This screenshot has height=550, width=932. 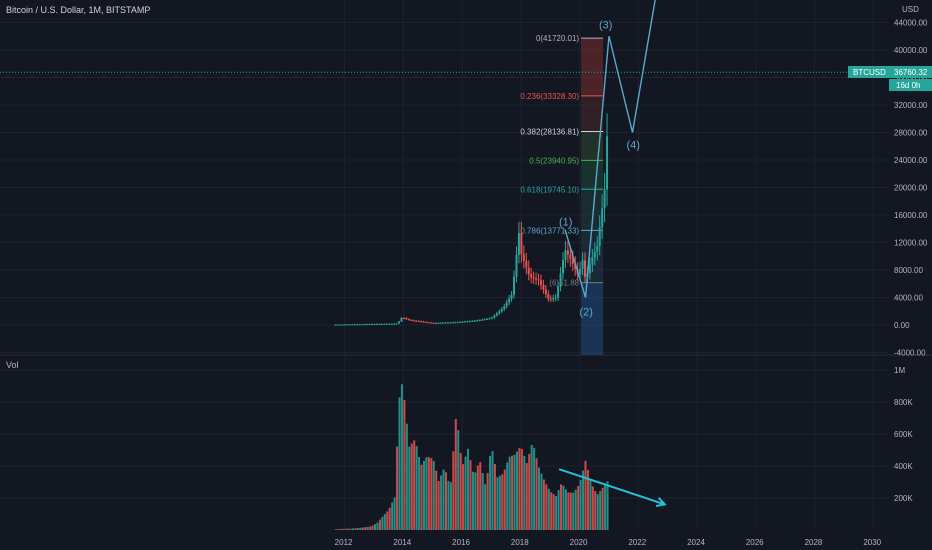 I want to click on fib-level-label: 0.382(28136.81), so click(x=549, y=132).